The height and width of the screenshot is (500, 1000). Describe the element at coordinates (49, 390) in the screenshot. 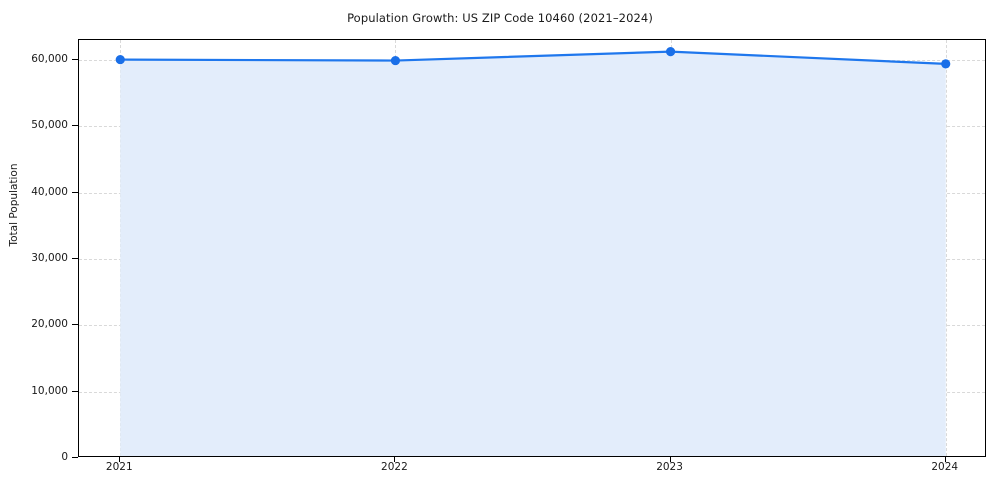

I see `y-axis-tick-label: 10,000` at that location.